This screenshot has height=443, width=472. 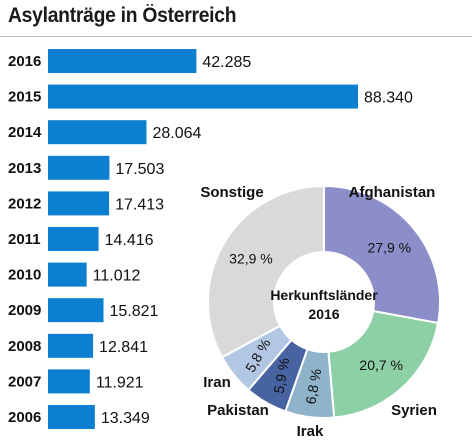 What do you see at coordinates (238, 410) in the screenshot?
I see `slice-name-pakistan: Pakistan` at bounding box center [238, 410].